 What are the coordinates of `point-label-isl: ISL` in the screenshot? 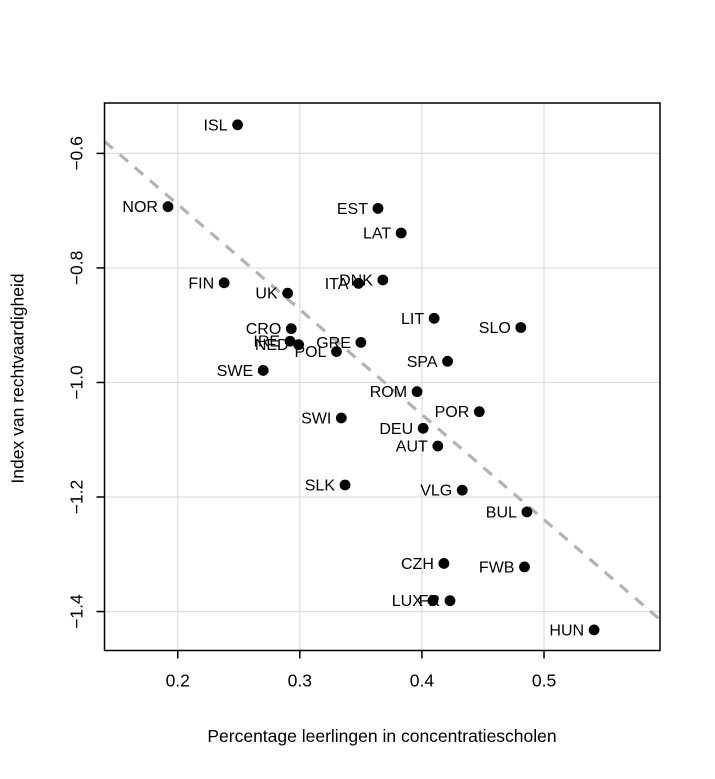 It's located at (216, 125).